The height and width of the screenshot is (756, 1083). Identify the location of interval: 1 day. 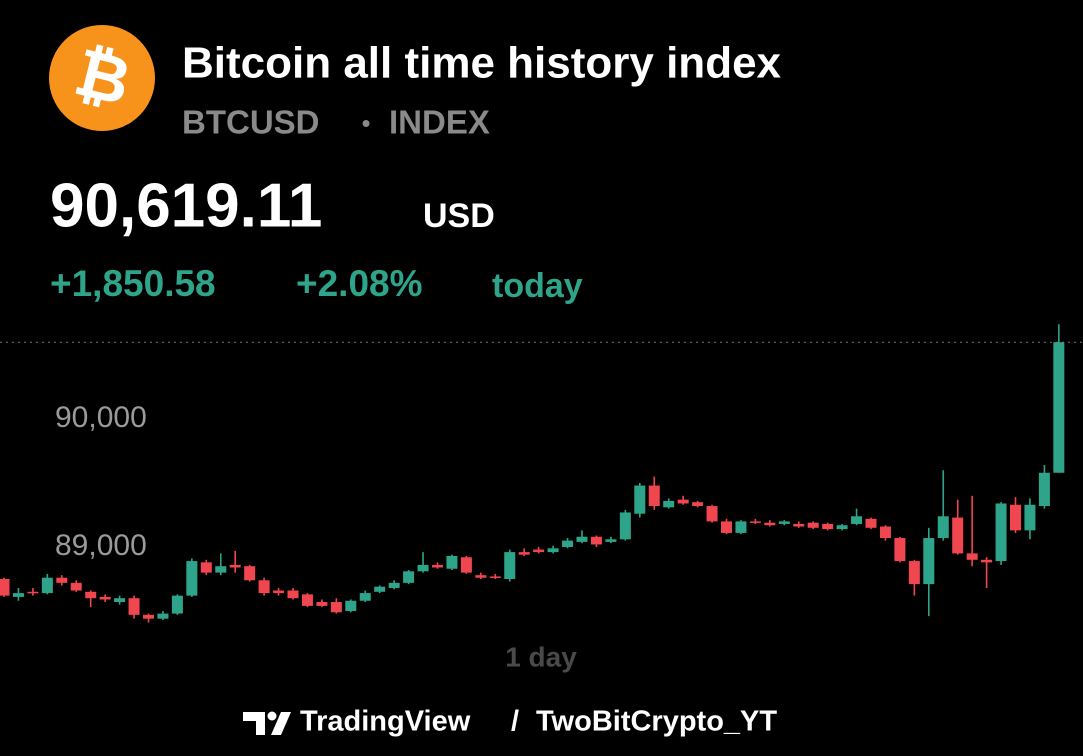
(541, 656).